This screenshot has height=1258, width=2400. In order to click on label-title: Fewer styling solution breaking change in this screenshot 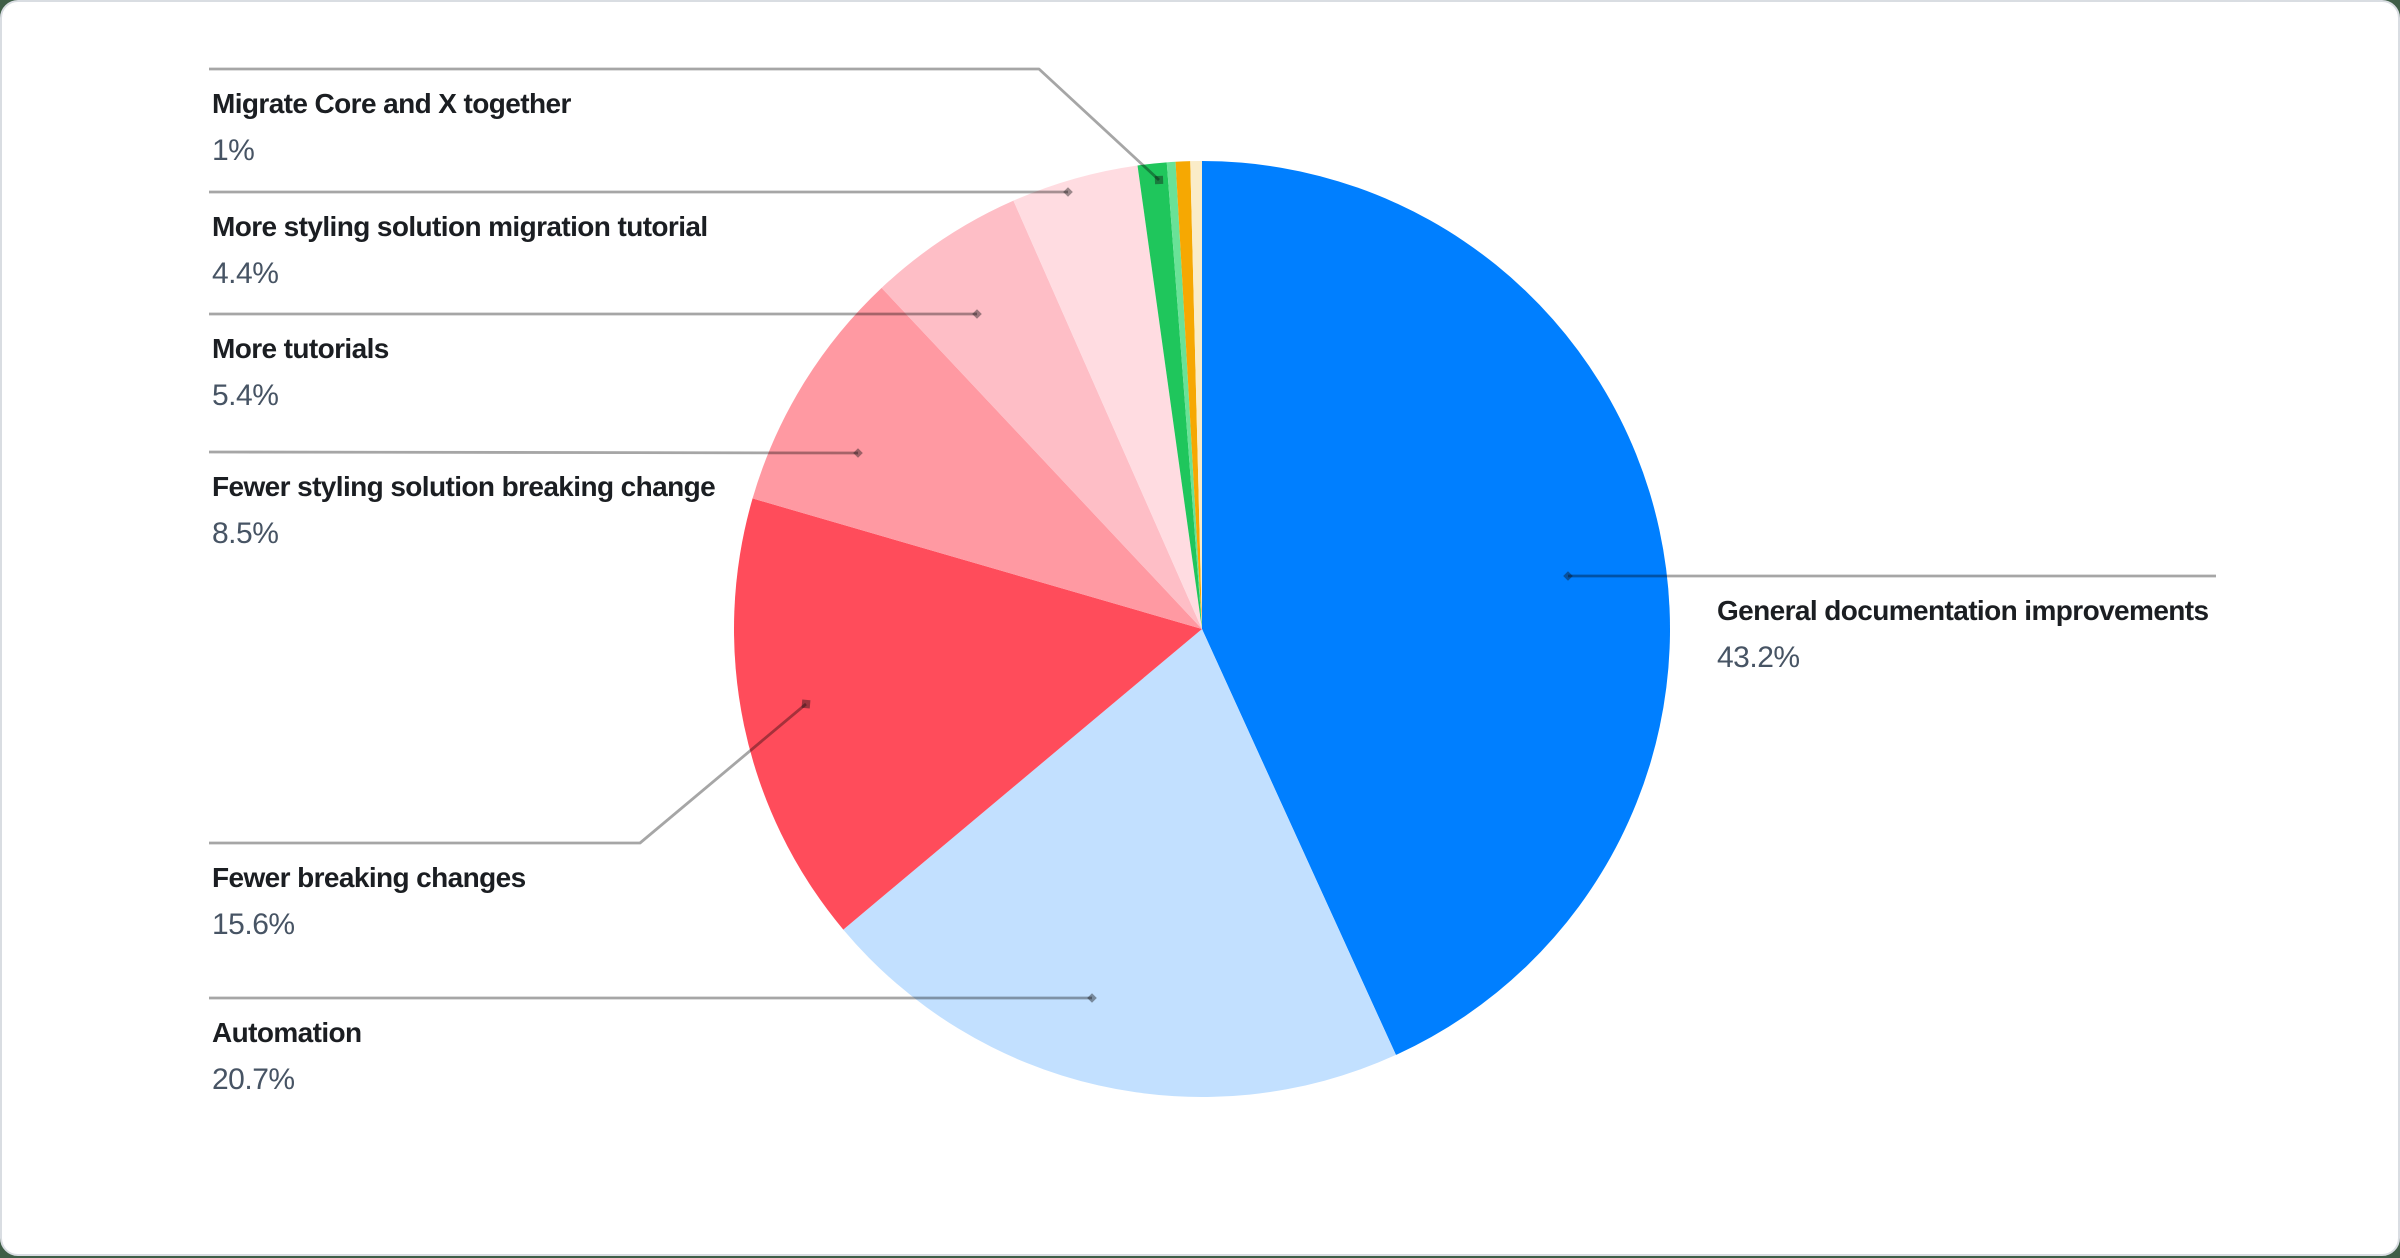, I will do `click(463, 486)`.